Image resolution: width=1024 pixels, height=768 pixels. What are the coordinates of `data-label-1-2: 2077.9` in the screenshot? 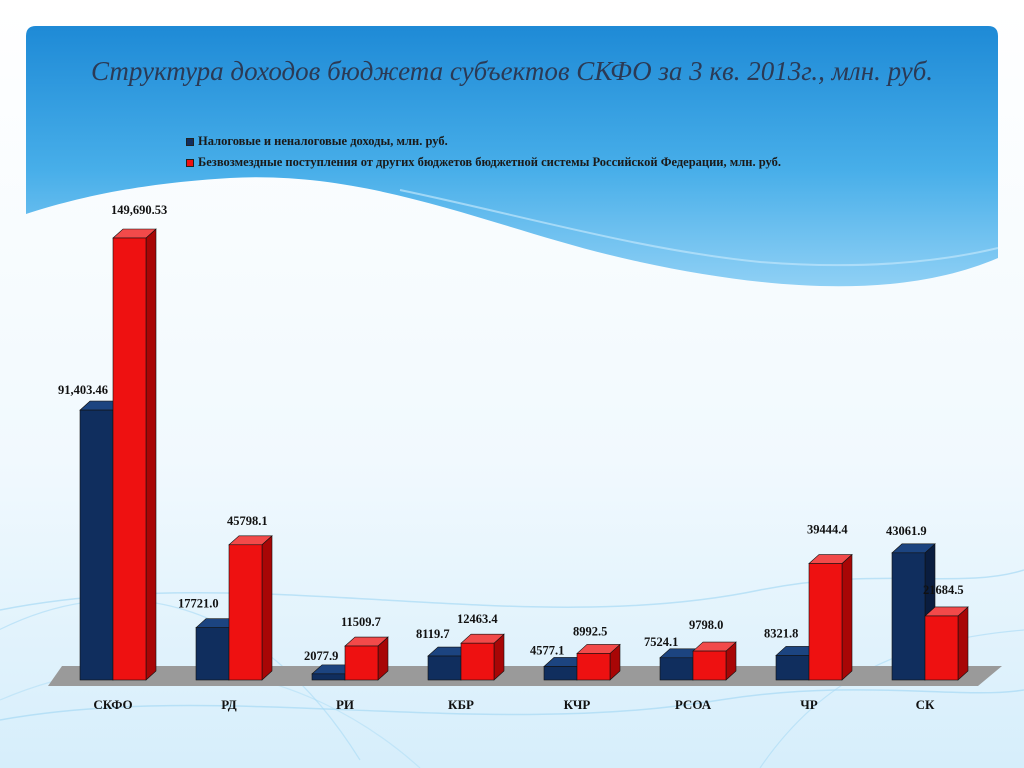 It's located at (321, 656).